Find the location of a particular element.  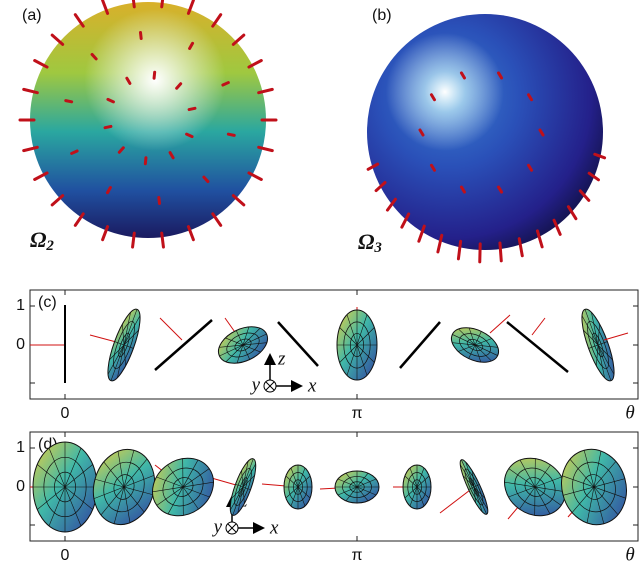

symbol: Ω3 is located at coordinates (370, 242).